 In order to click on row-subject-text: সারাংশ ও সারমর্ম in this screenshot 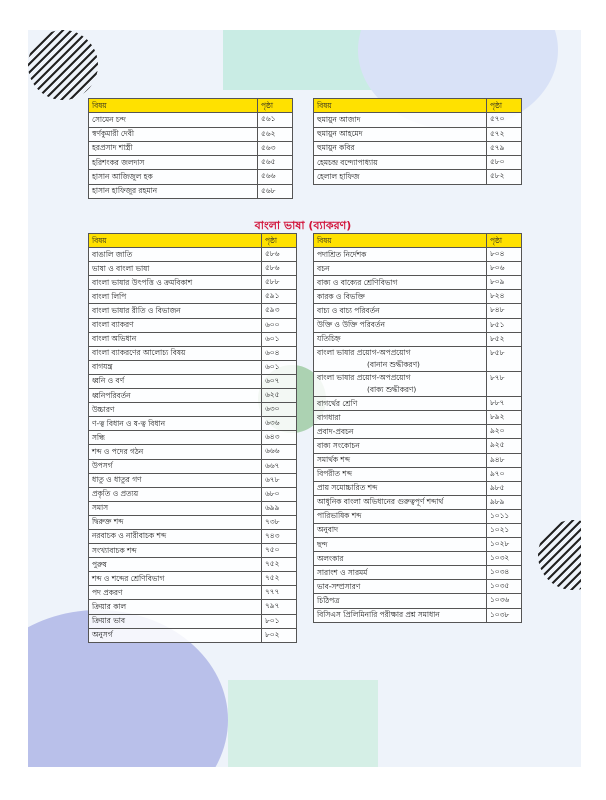, I will do `click(342, 572)`.